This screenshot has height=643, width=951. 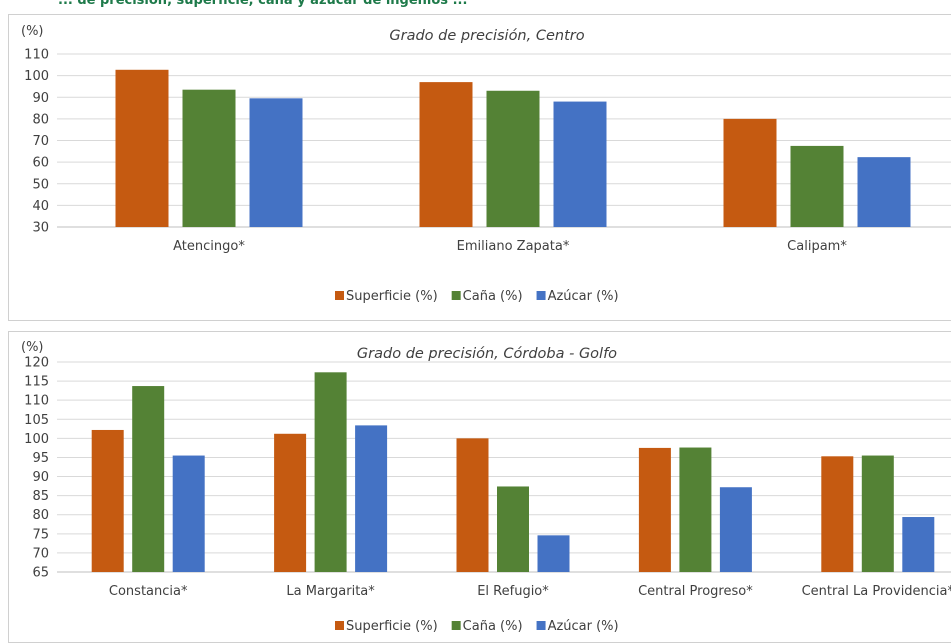 What do you see at coordinates (513, 246) in the screenshot?
I see `category-label: Emiliano Zapata*` at bounding box center [513, 246].